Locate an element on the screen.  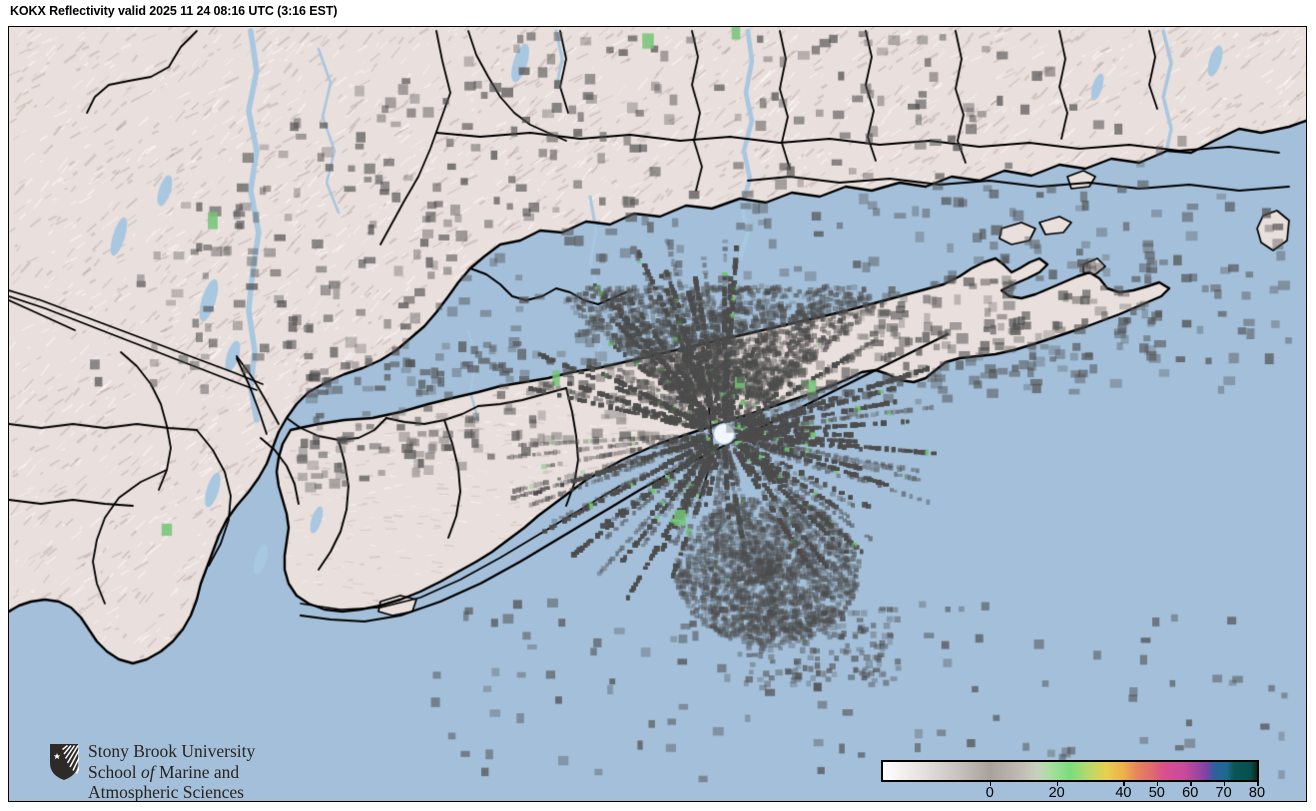
colorbar-gradient is located at coordinates (1070, 771).